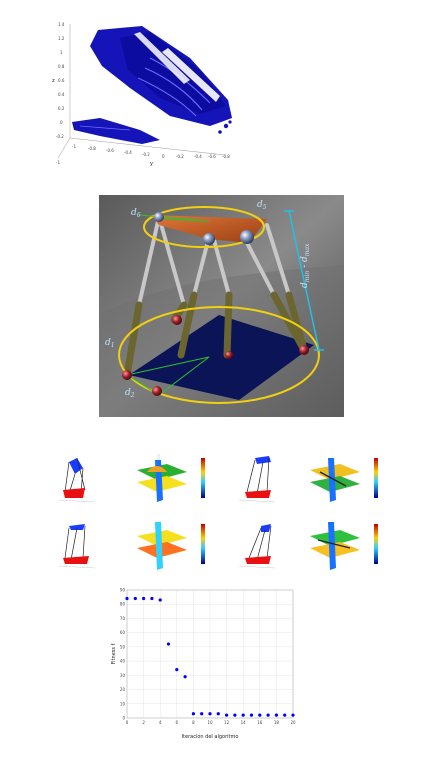 This screenshot has width=439, height=768. What do you see at coordinates (293, 722) in the screenshot?
I see `x-tick: 20` at bounding box center [293, 722].